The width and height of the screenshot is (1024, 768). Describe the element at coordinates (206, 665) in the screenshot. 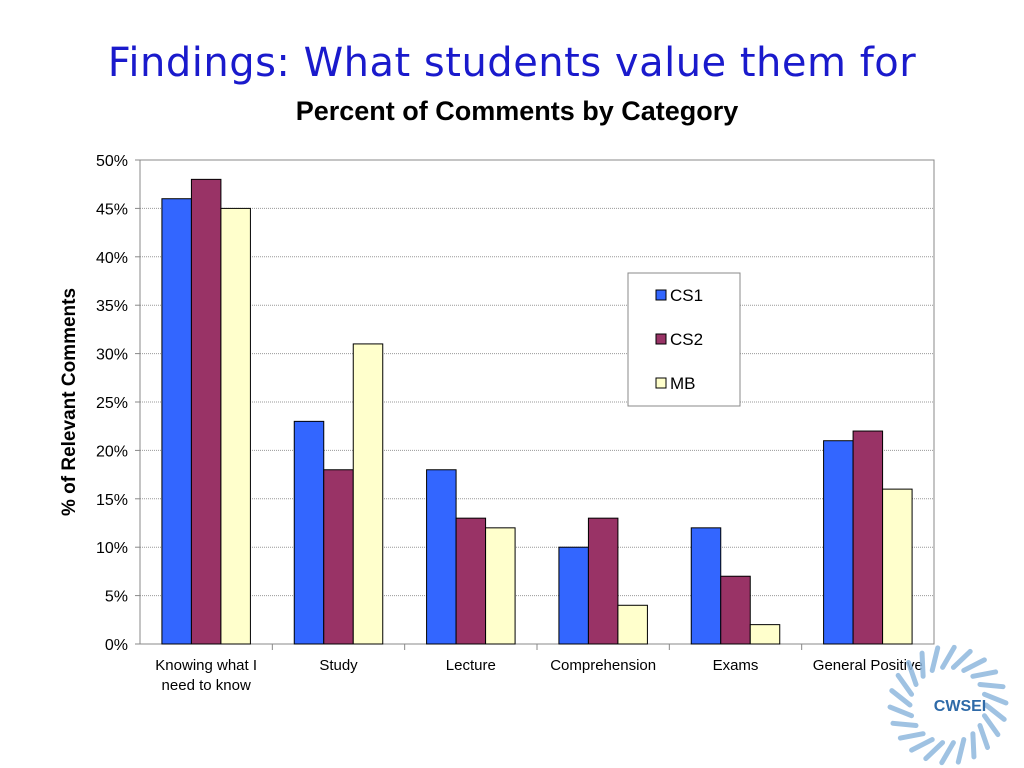

I see `x-tick-label-line: Knowing what I` at that location.